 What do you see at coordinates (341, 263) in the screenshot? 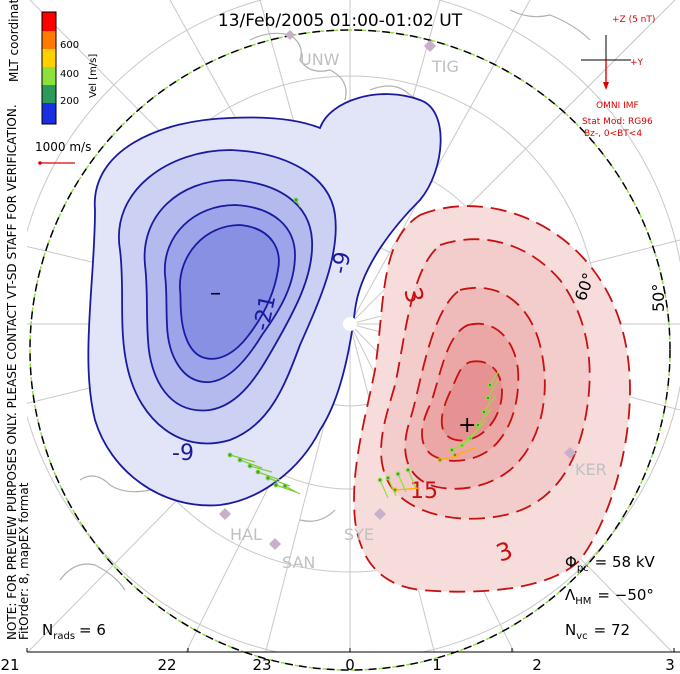
I see `contour-label-minus-9-upper: -9` at bounding box center [341, 263].